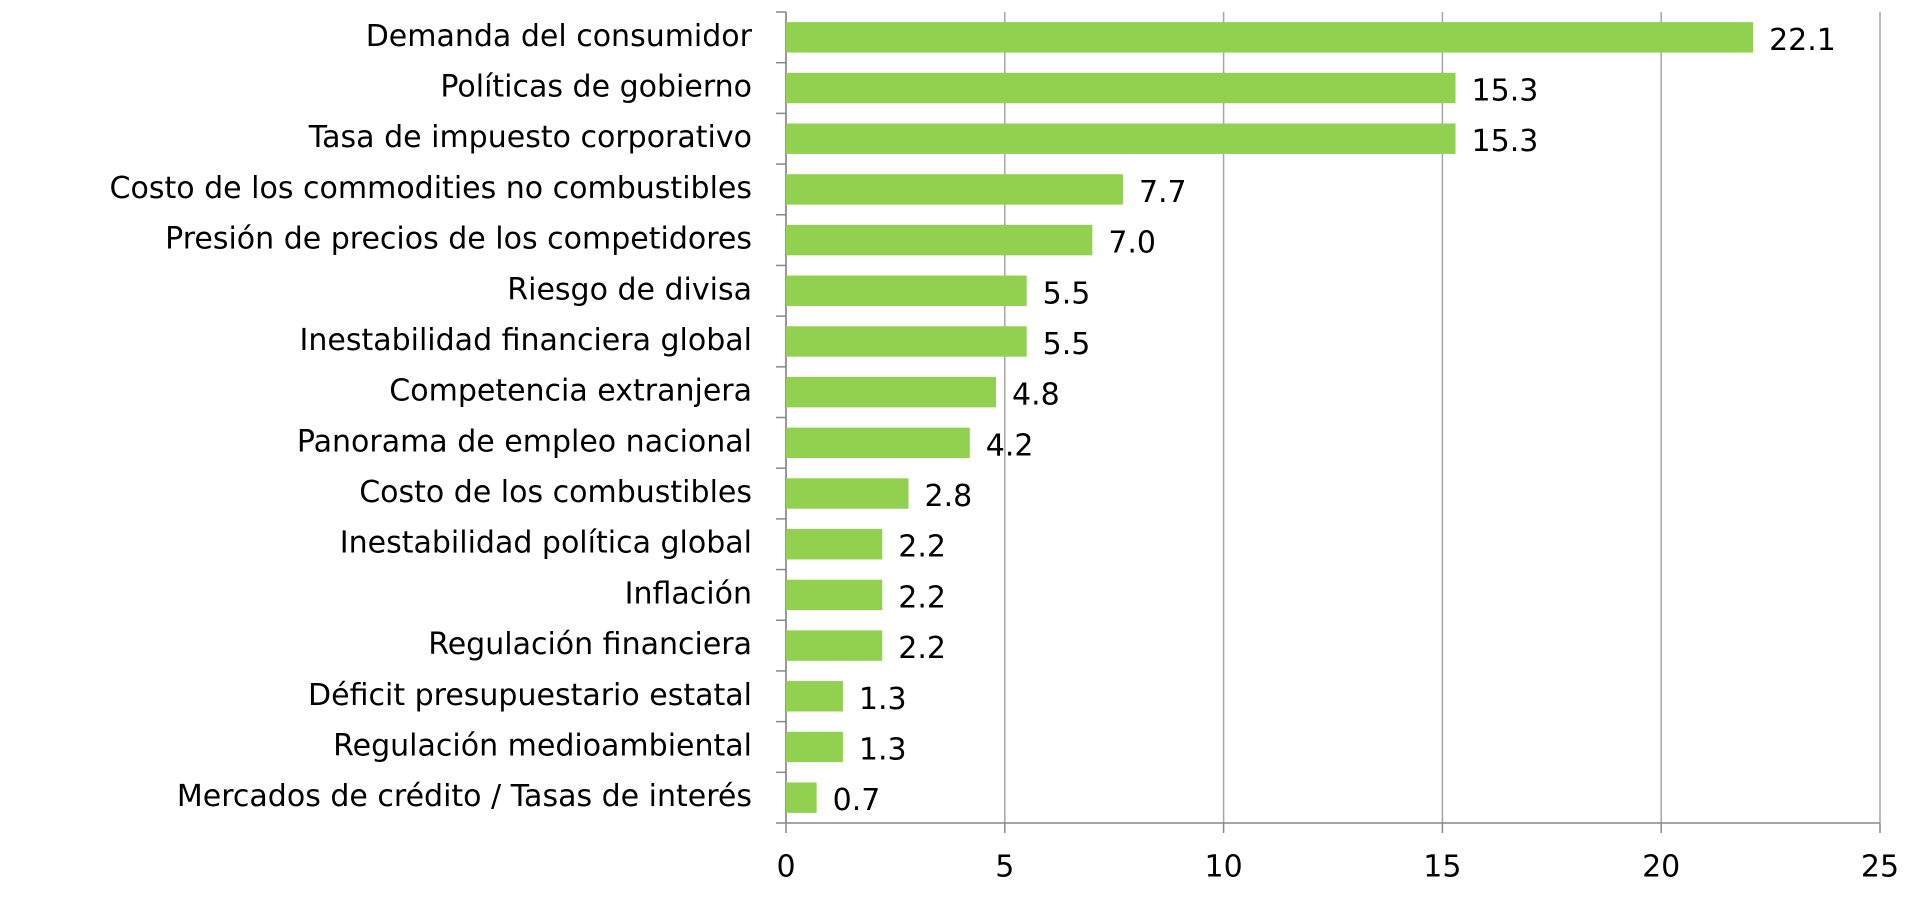 Image resolution: width=1917 pixels, height=906 pixels. Describe the element at coordinates (1442, 867) in the screenshot. I see `x-tick-label: 15` at that location.